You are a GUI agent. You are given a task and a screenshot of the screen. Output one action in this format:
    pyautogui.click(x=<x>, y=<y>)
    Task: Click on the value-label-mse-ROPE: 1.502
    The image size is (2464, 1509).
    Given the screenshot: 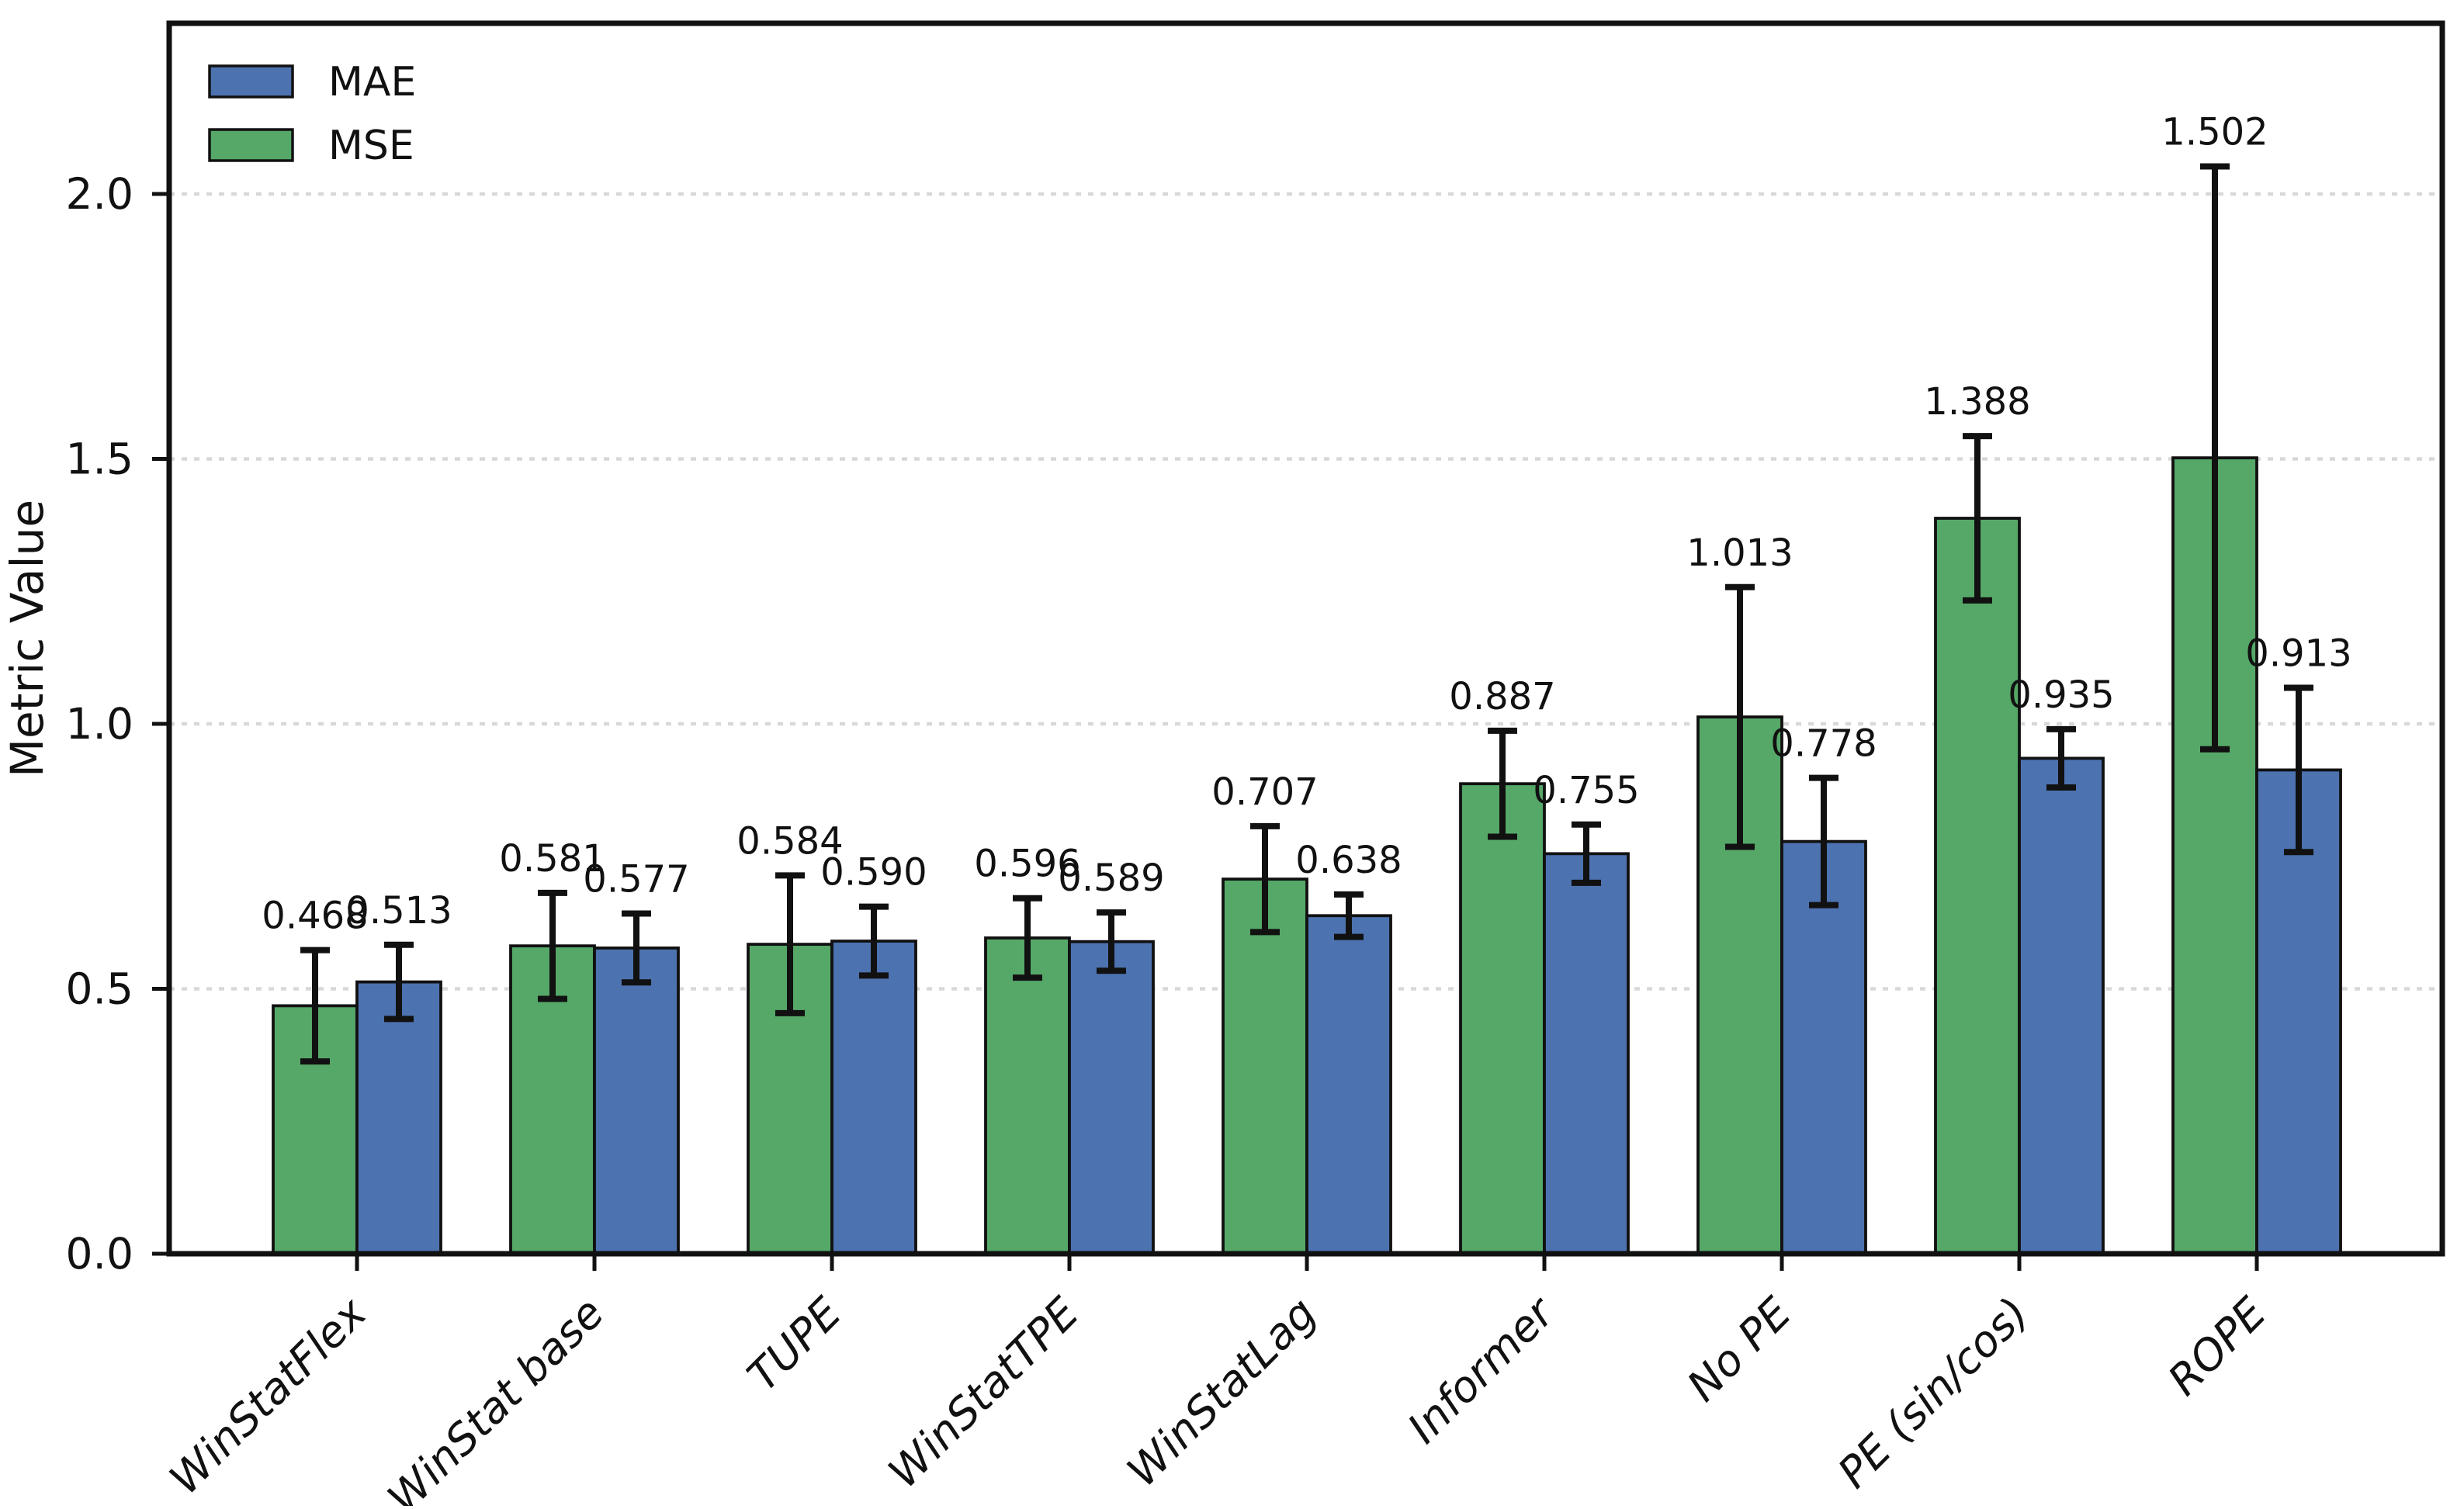 What is the action you would take?
    pyautogui.click(x=2214, y=132)
    